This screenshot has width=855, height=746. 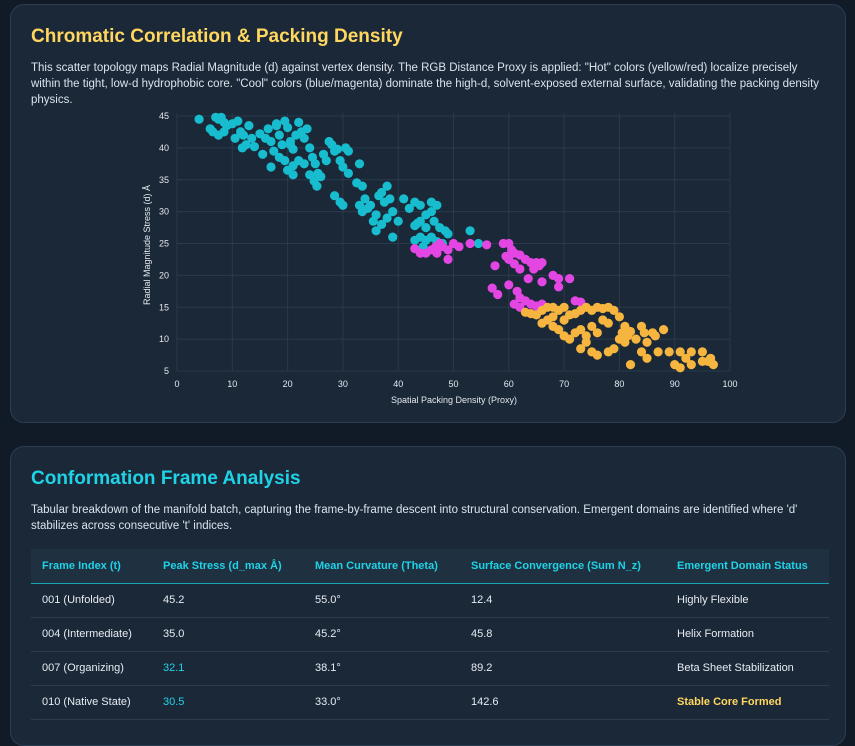 I want to click on domain-status-cell: Beta Sheet Stabilization, so click(x=747, y=668).